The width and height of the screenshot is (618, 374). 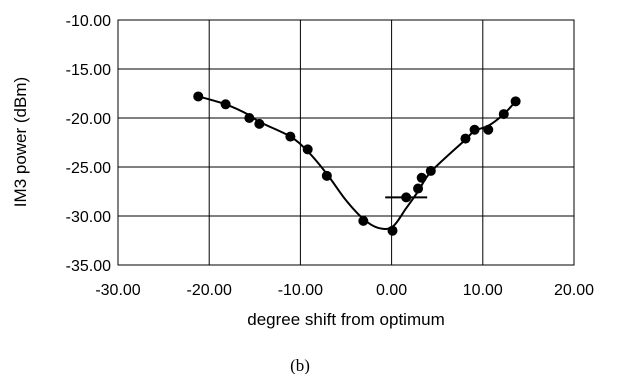 I want to click on x-tick-label: 10.00, so click(x=483, y=290).